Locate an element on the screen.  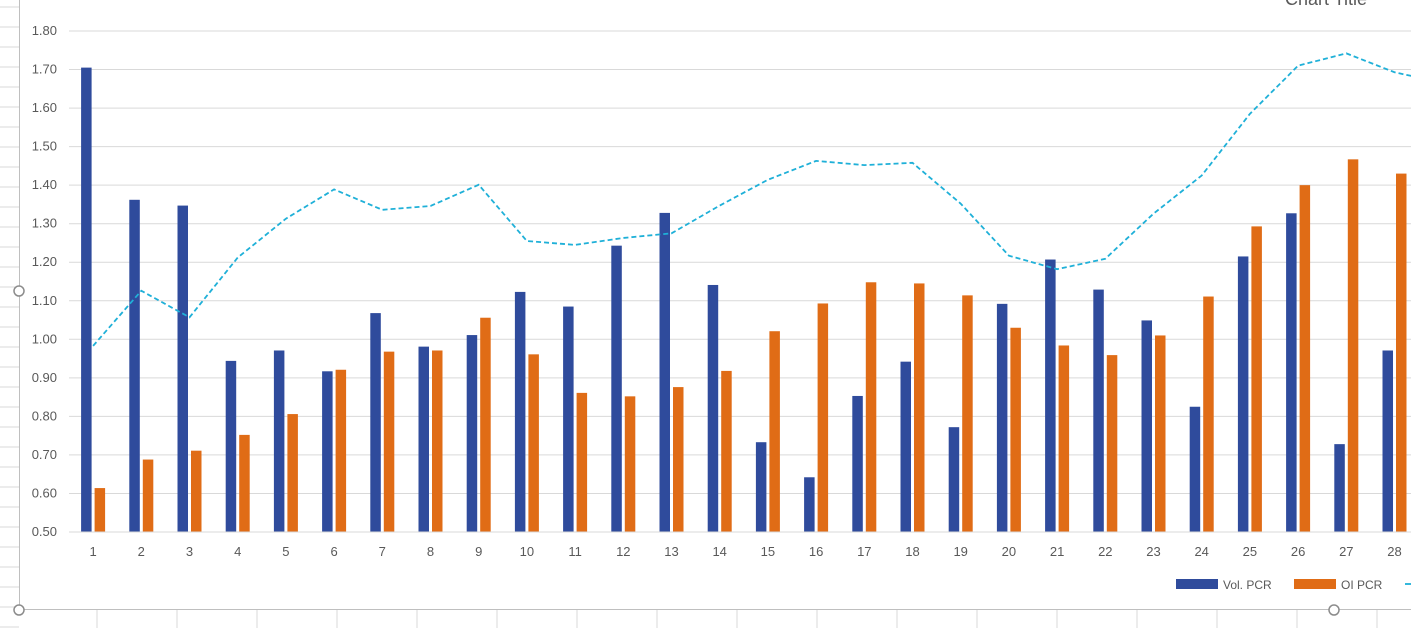
x-tick-label: 24 is located at coordinates (1201, 551).